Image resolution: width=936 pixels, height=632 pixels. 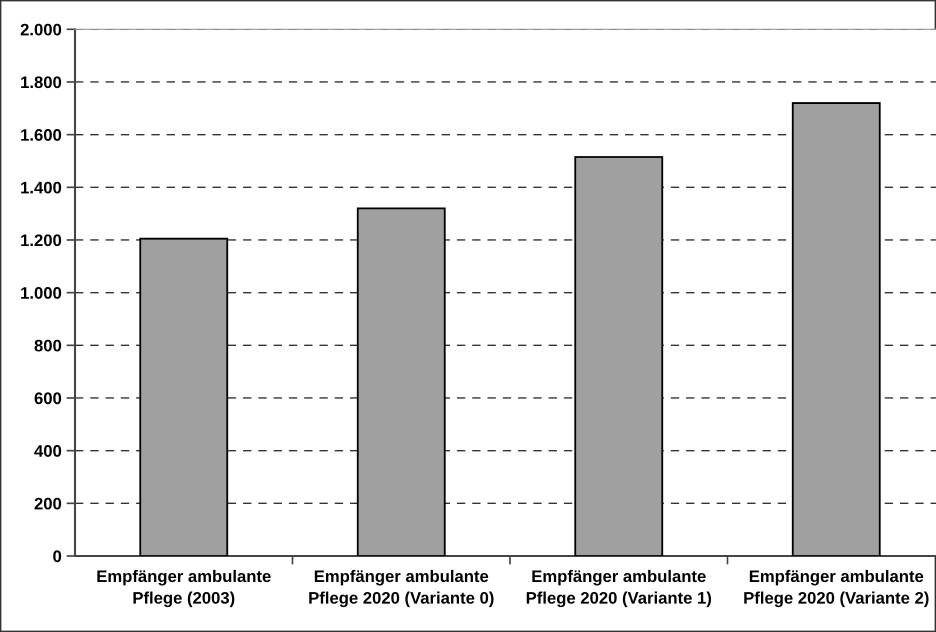 What do you see at coordinates (41, 82) in the screenshot?
I see `y-tick-label: 1.800` at bounding box center [41, 82].